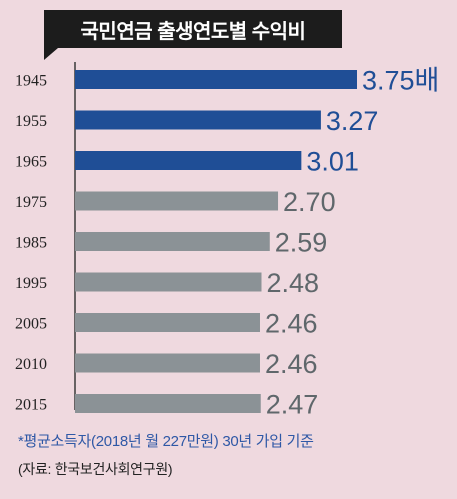  What do you see at coordinates (51, 54) in the screenshot?
I see `title-notch` at bounding box center [51, 54].